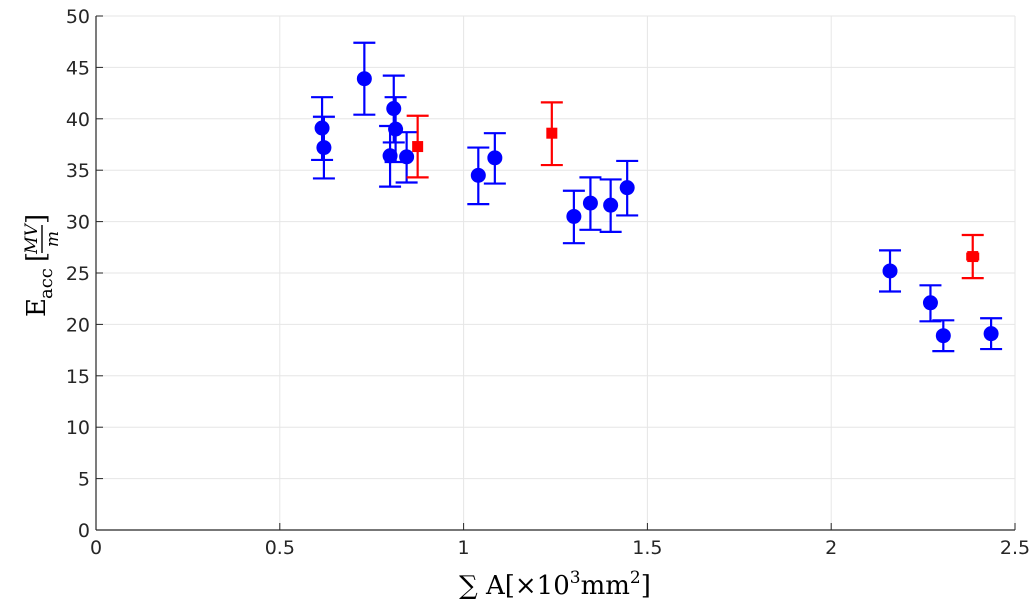  Describe the element at coordinates (78, 171) in the screenshot. I see `y-tick-label-7: 35` at that location.